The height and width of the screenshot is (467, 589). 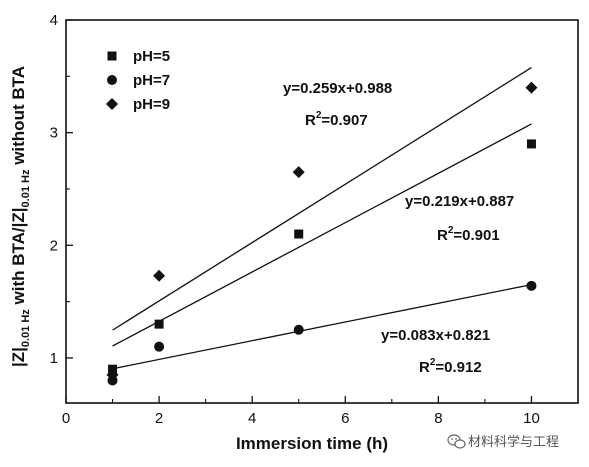 I want to click on y-tick-label: 2, so click(x=54, y=245).